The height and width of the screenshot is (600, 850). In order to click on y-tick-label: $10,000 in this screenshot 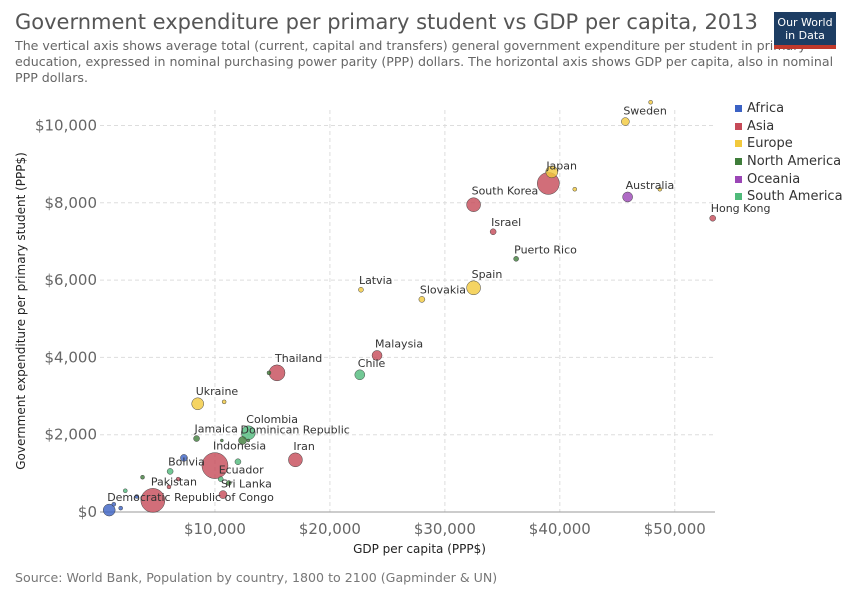, I will do `click(66, 125)`.